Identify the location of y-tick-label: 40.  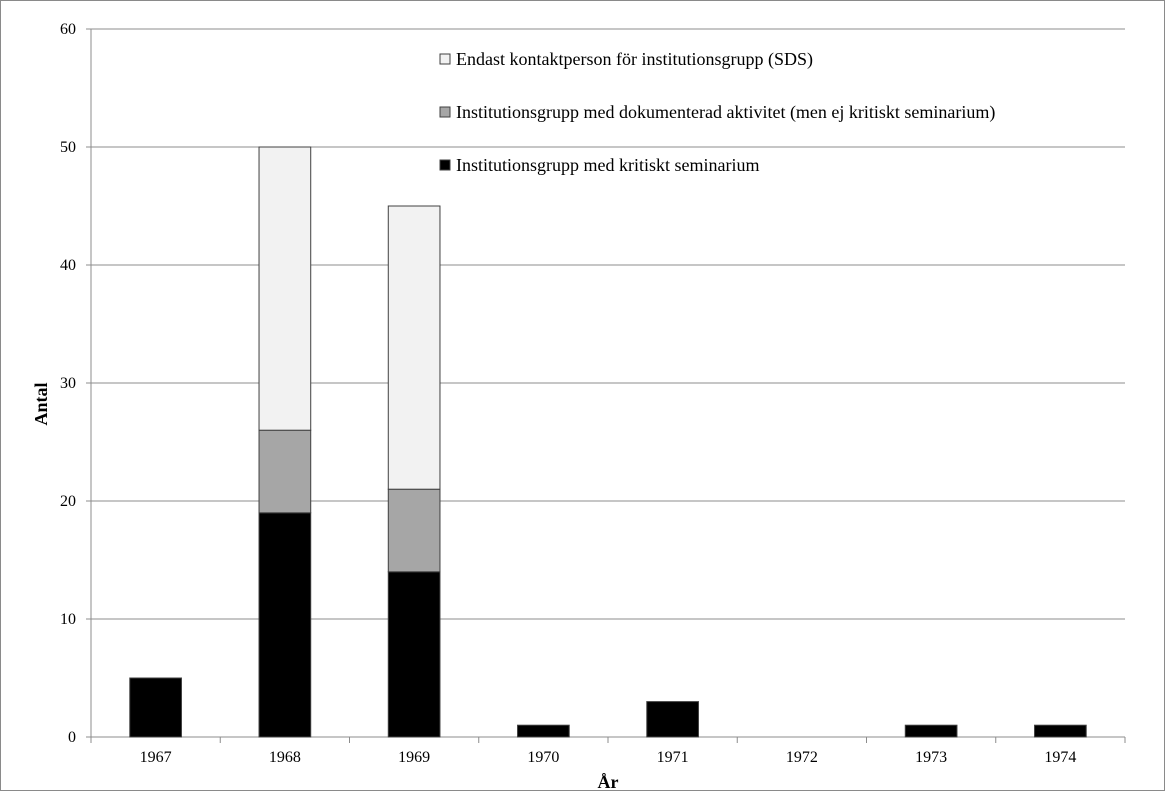
(68, 265).